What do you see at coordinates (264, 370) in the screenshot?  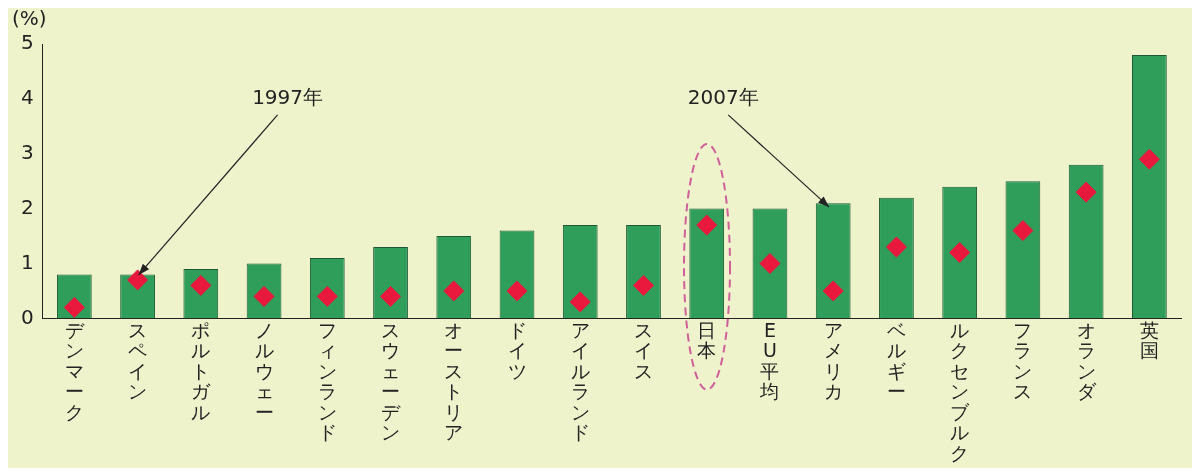 I see `x-tick-label: ノルウェー` at bounding box center [264, 370].